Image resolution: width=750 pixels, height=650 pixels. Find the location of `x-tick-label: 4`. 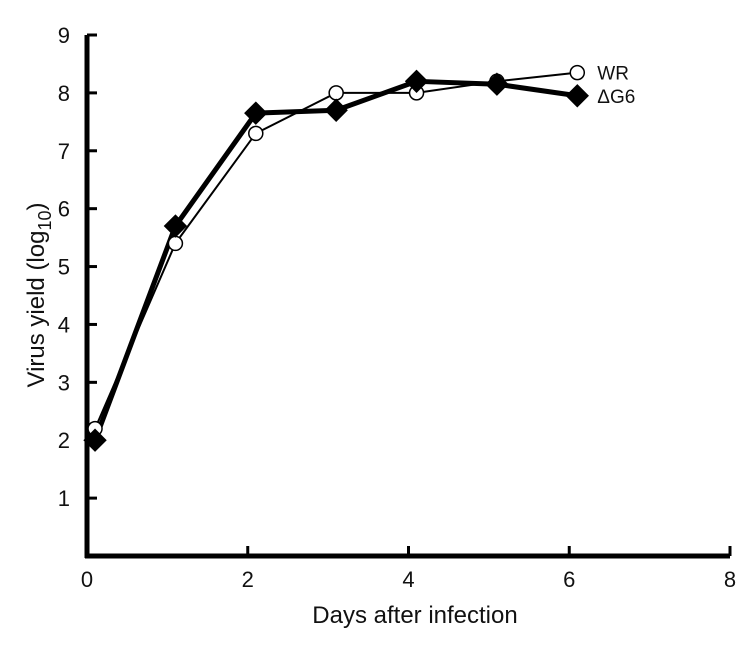

x-tick-label: 4 is located at coordinates (408, 579).